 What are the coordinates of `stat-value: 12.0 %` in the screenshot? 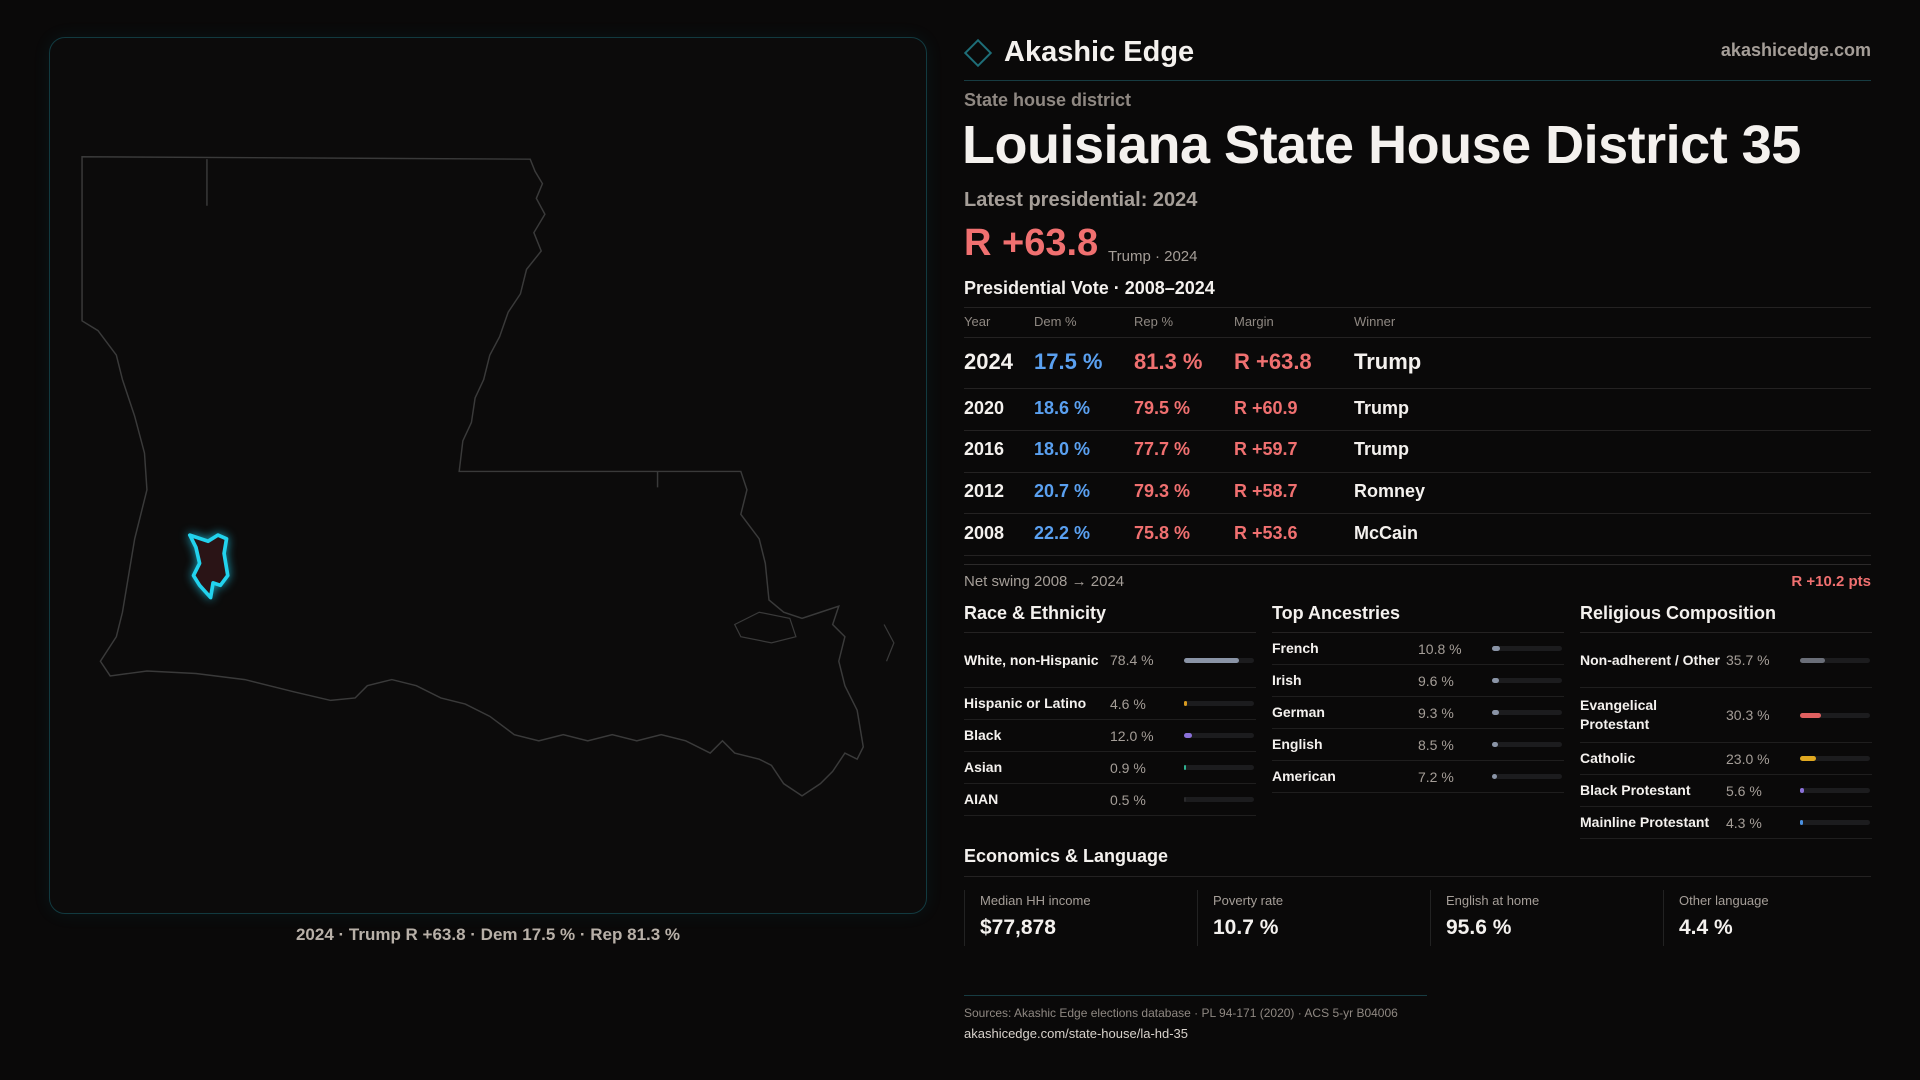 It's located at (1132, 735).